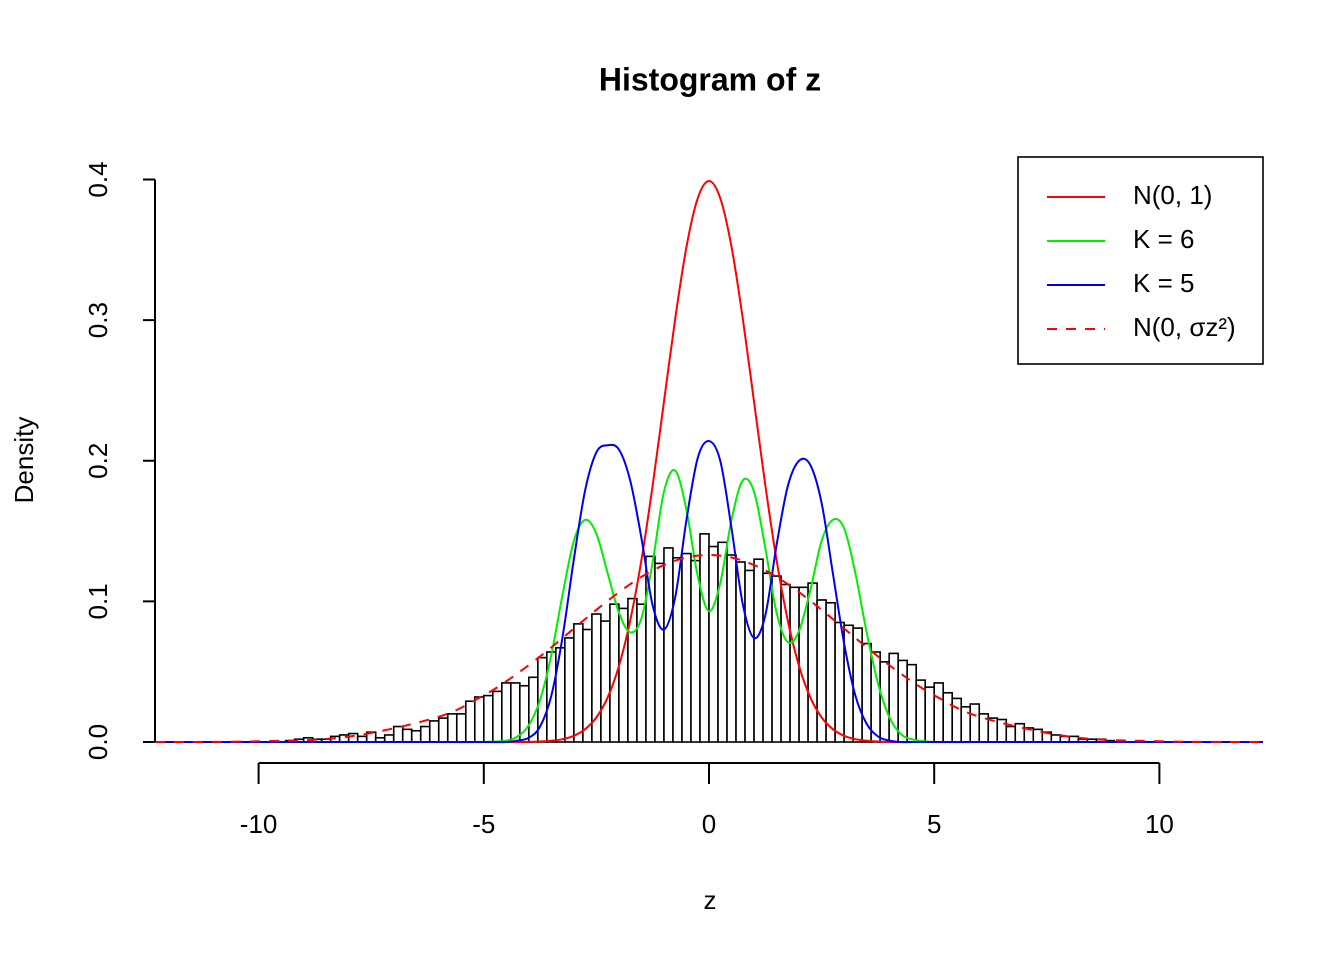 Image resolution: width=1344 pixels, height=965 pixels. What do you see at coordinates (1172, 195) in the screenshot?
I see `legend-label: N(0, 1)` at bounding box center [1172, 195].